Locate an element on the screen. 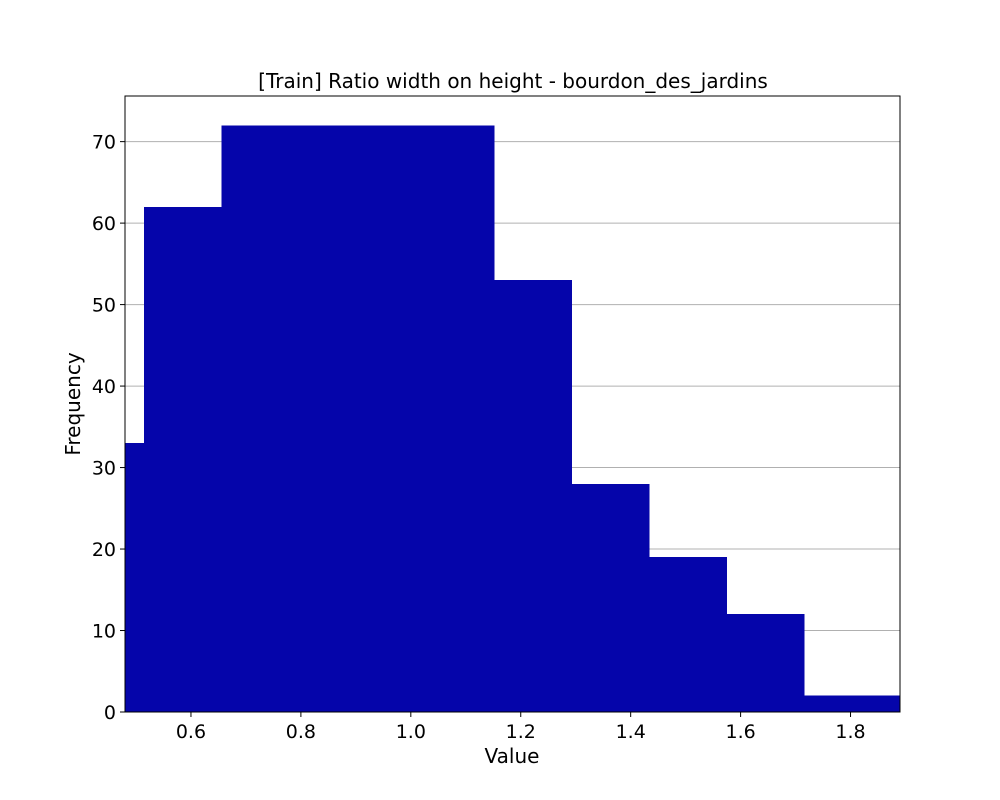 This screenshot has width=1000, height=800. y-tick-label-3: 30 is located at coordinates (104, 469).